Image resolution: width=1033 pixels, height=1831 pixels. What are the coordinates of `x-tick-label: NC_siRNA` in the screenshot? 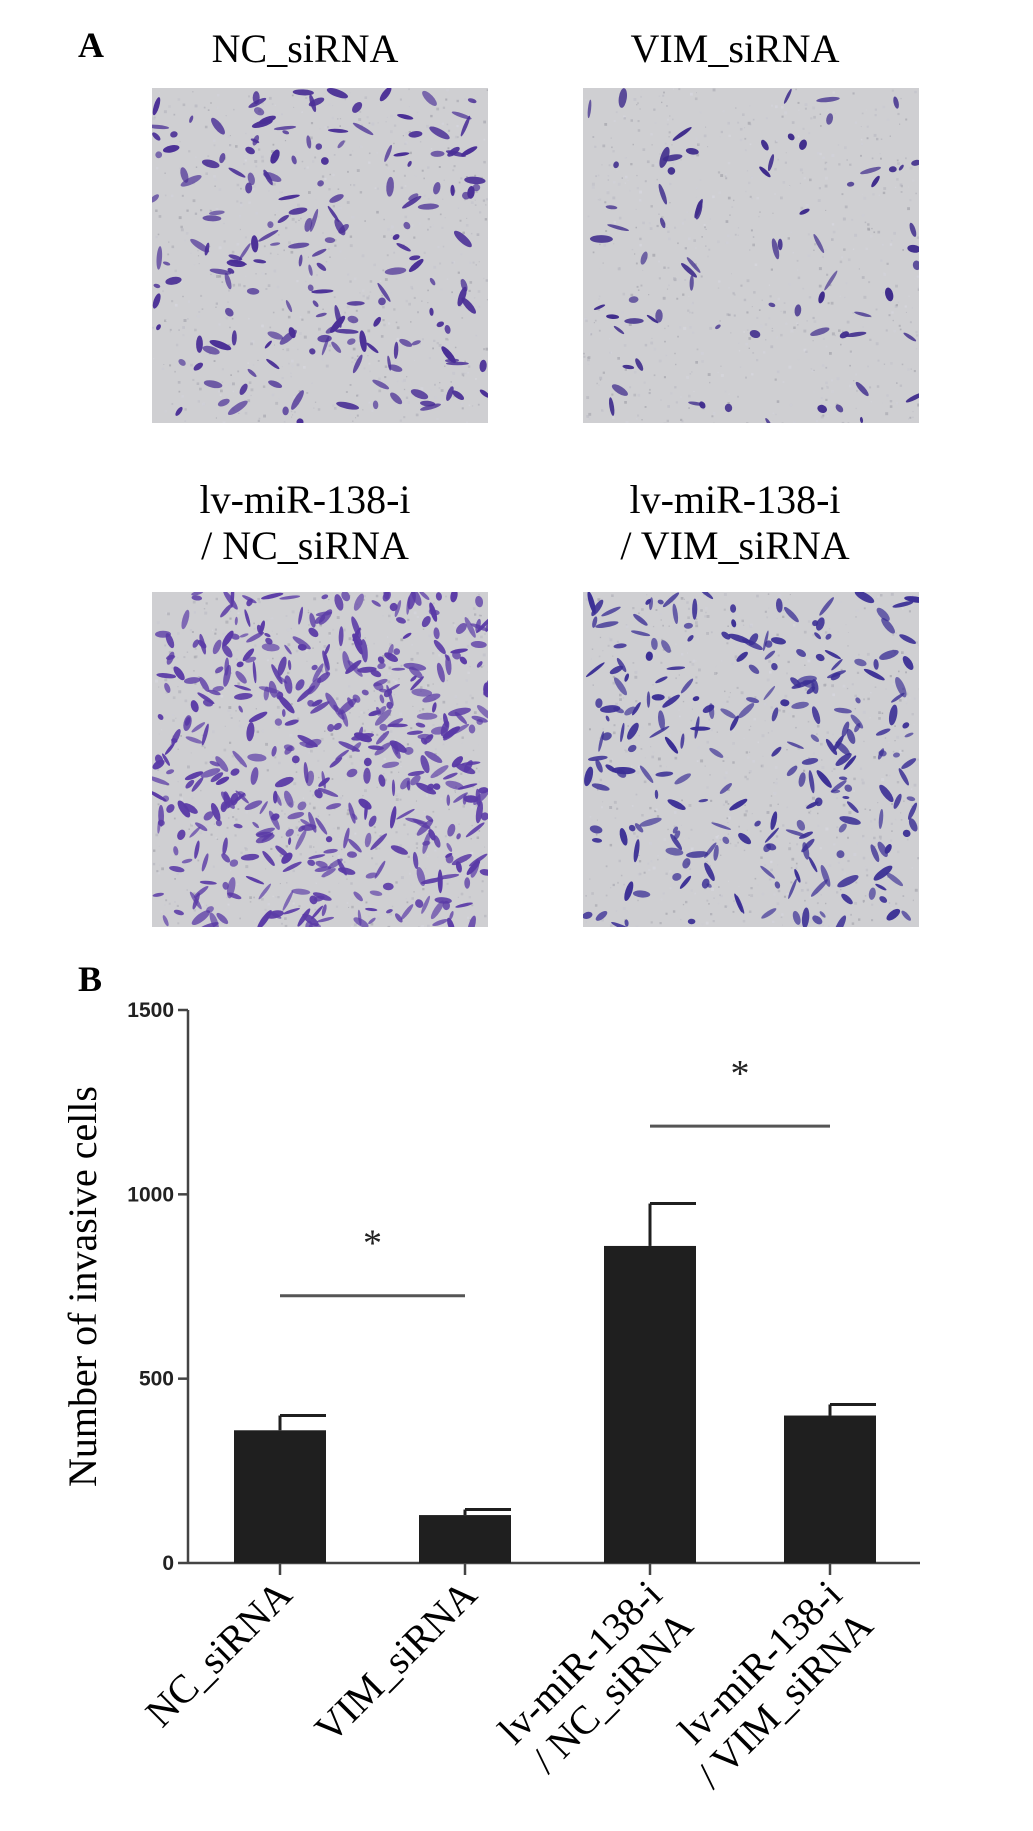 It's located at (219, 1653).